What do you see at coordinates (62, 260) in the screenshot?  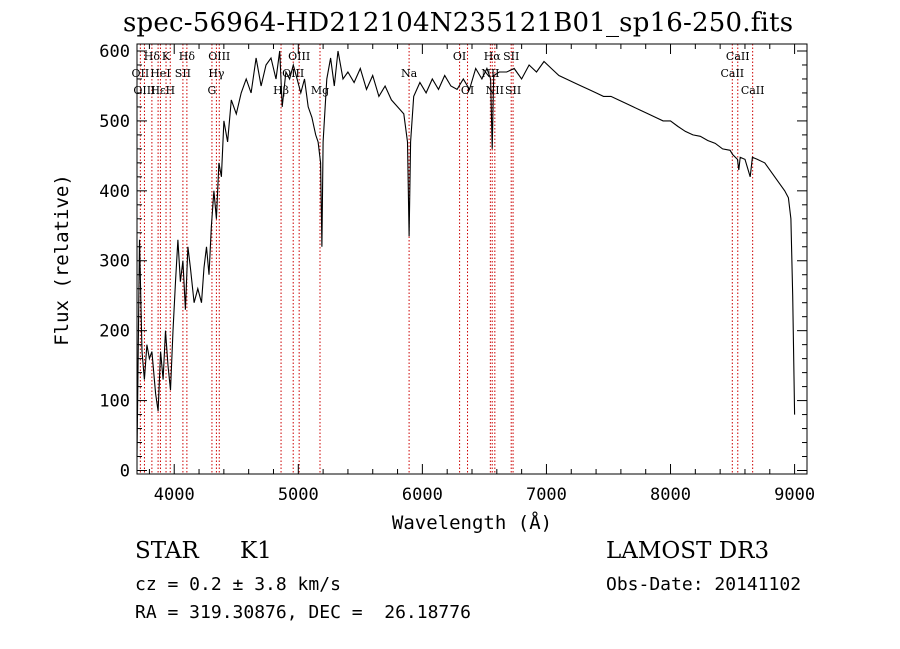 I see `y-axis-label: Flux (relative)` at bounding box center [62, 260].